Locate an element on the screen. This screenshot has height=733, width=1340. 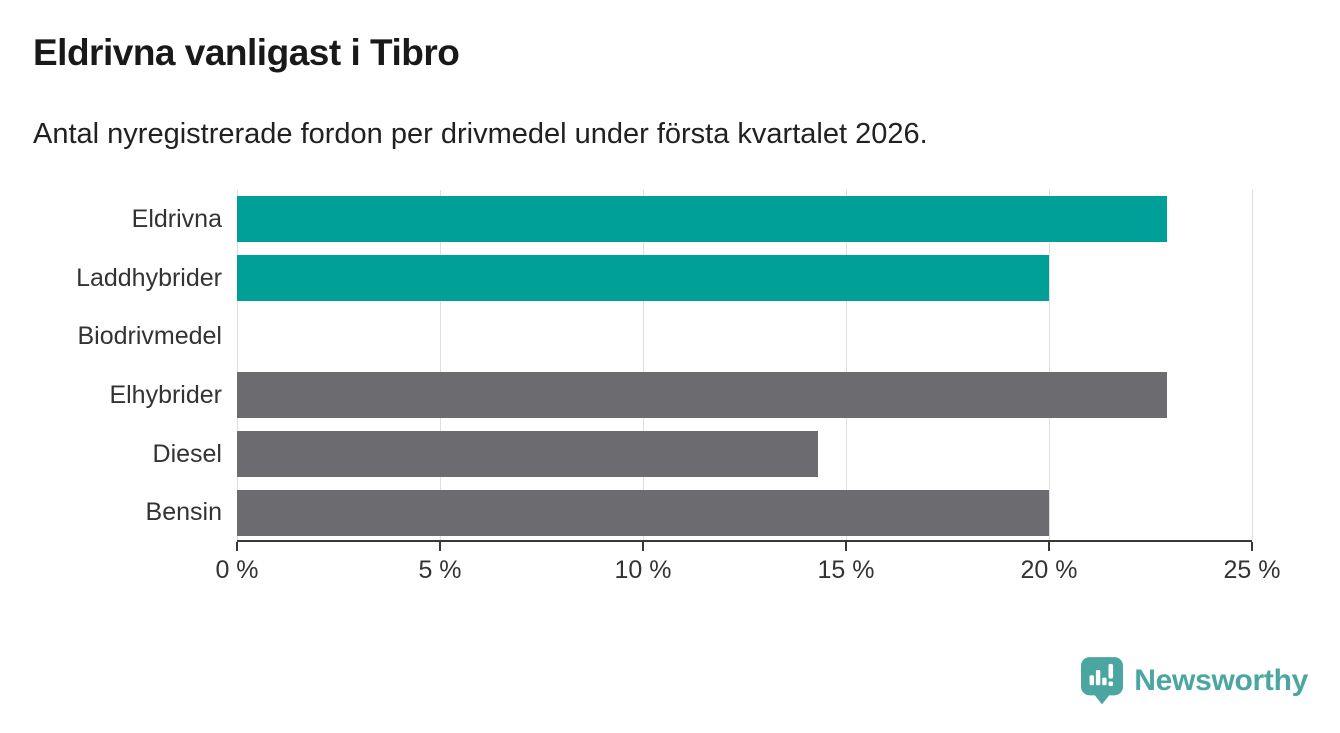
newsworthy-logo: Newsworthy is located at coordinates (1194, 681).